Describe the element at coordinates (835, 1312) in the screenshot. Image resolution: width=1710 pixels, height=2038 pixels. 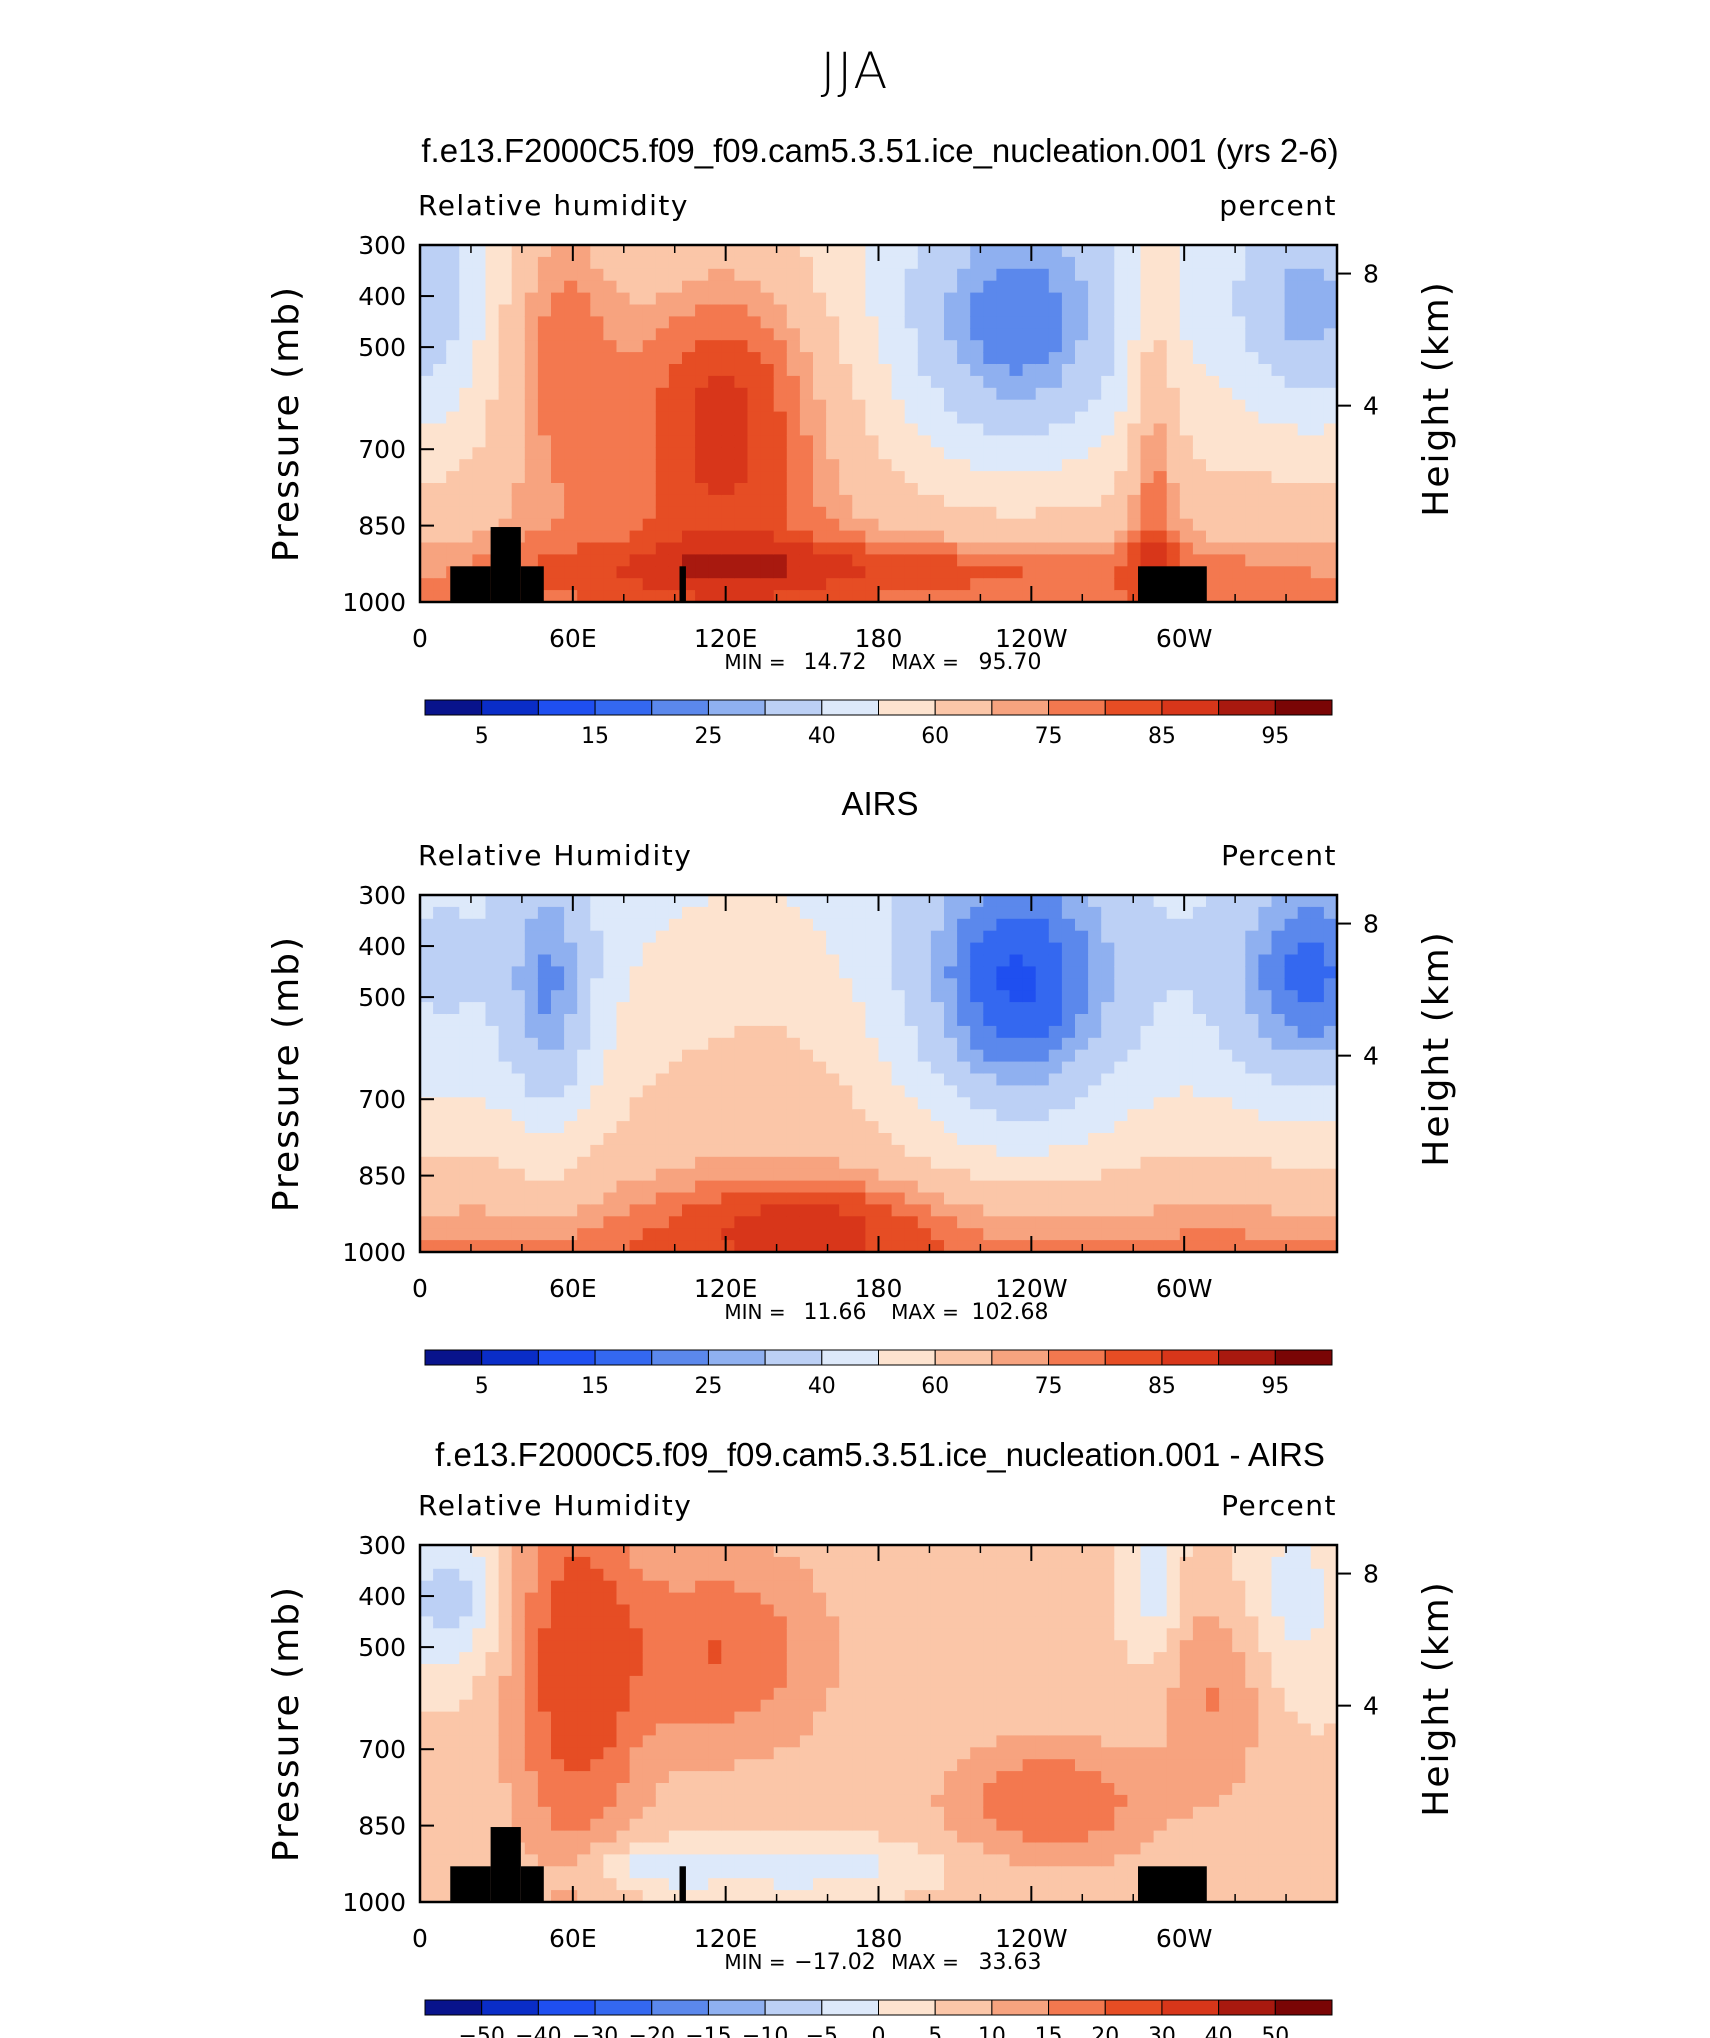
I see `min-value: 11.66` at that location.